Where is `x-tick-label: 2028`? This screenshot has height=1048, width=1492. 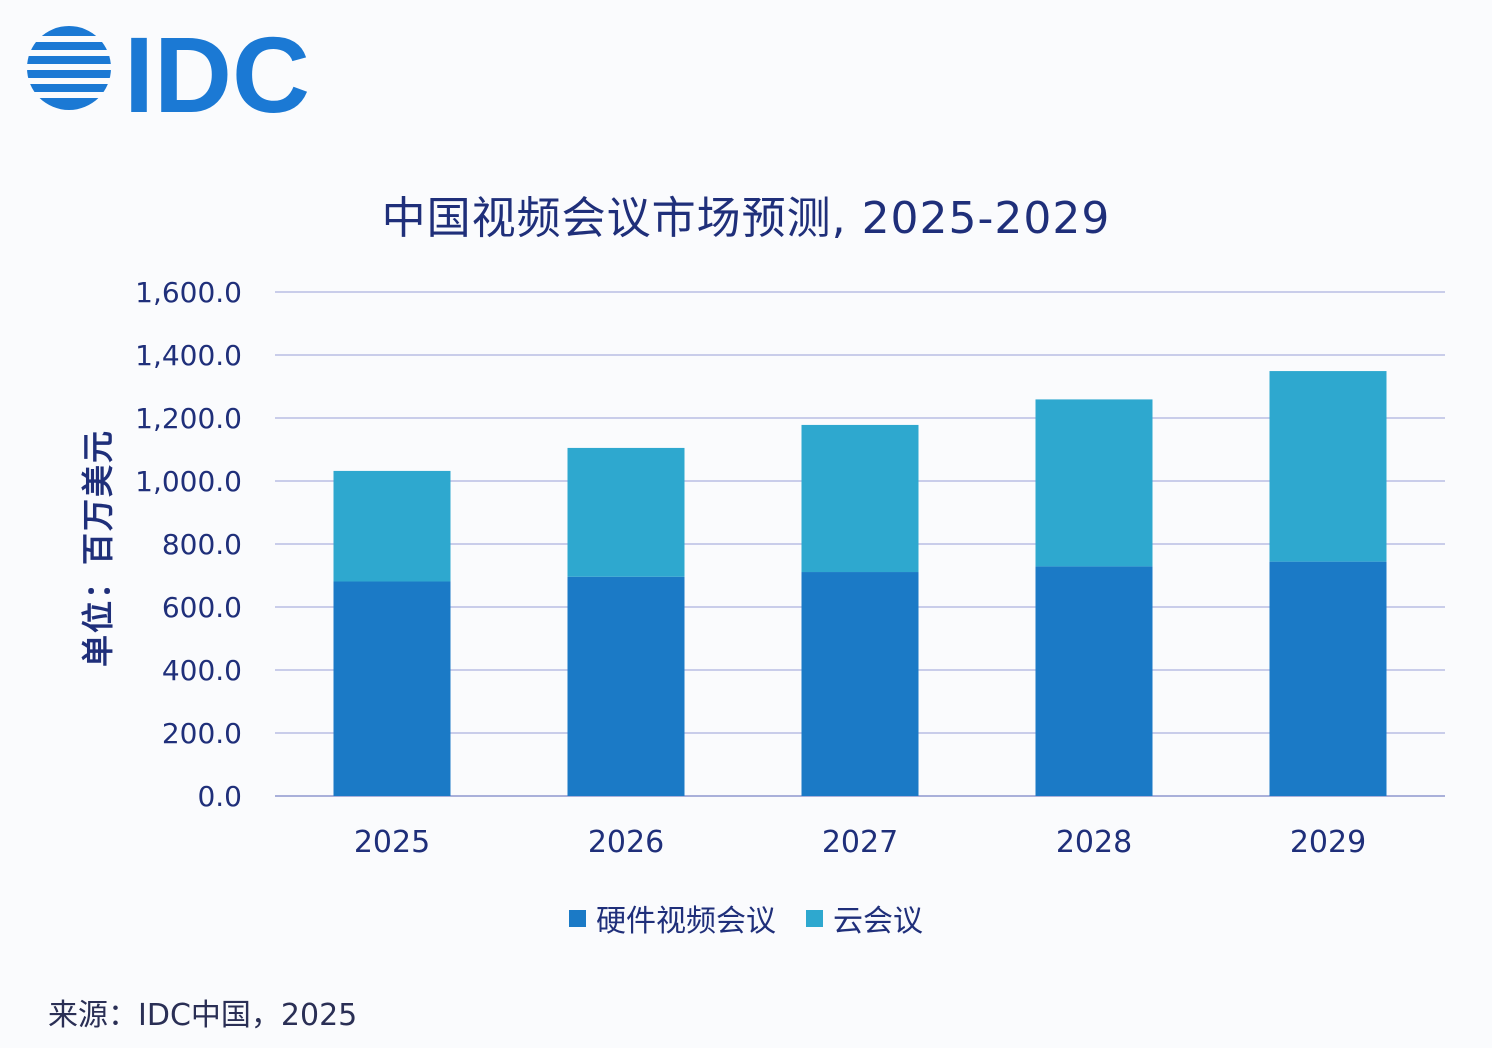
x-tick-label: 2028 is located at coordinates (1094, 842).